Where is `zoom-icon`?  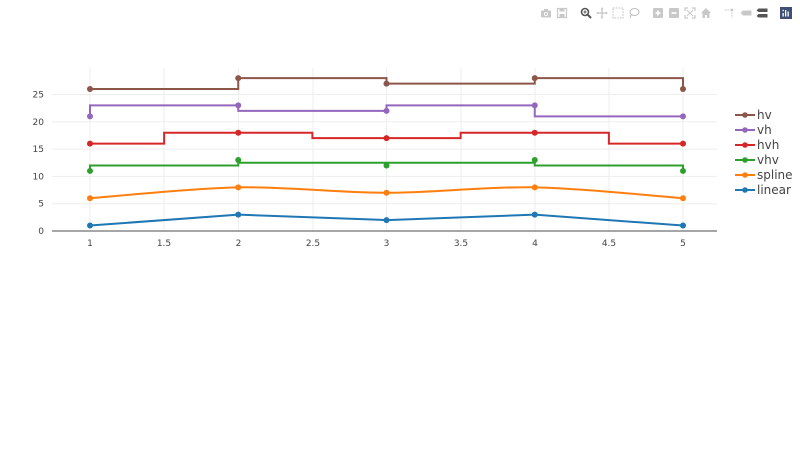
zoom-icon is located at coordinates (586, 13).